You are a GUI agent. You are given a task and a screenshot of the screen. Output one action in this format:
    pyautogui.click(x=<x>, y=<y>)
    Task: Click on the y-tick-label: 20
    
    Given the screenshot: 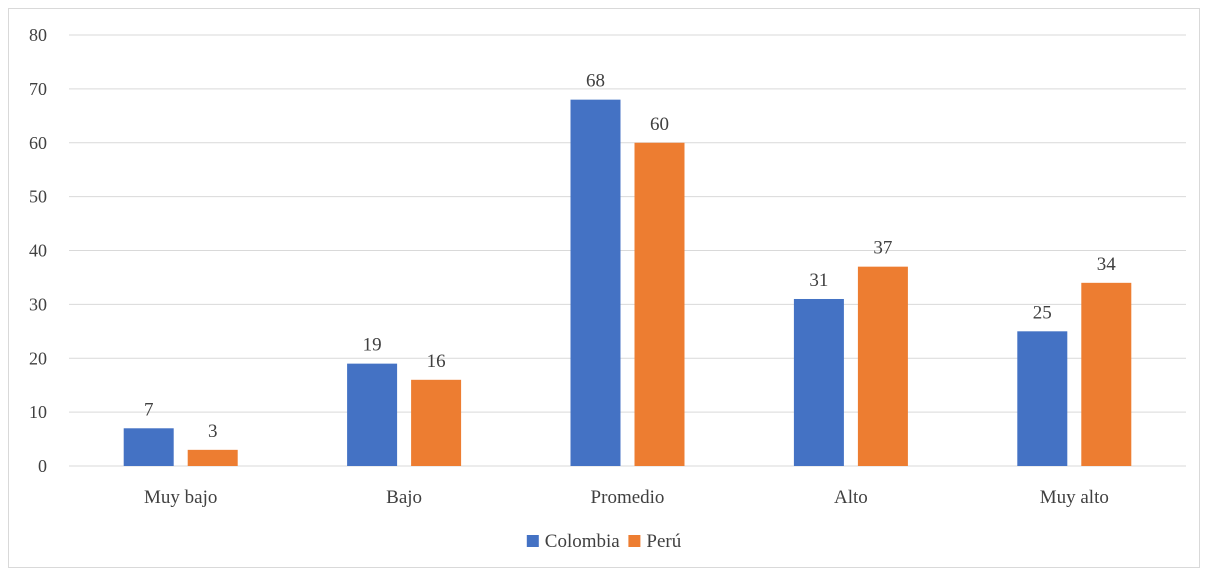 What is the action you would take?
    pyautogui.click(x=38, y=358)
    